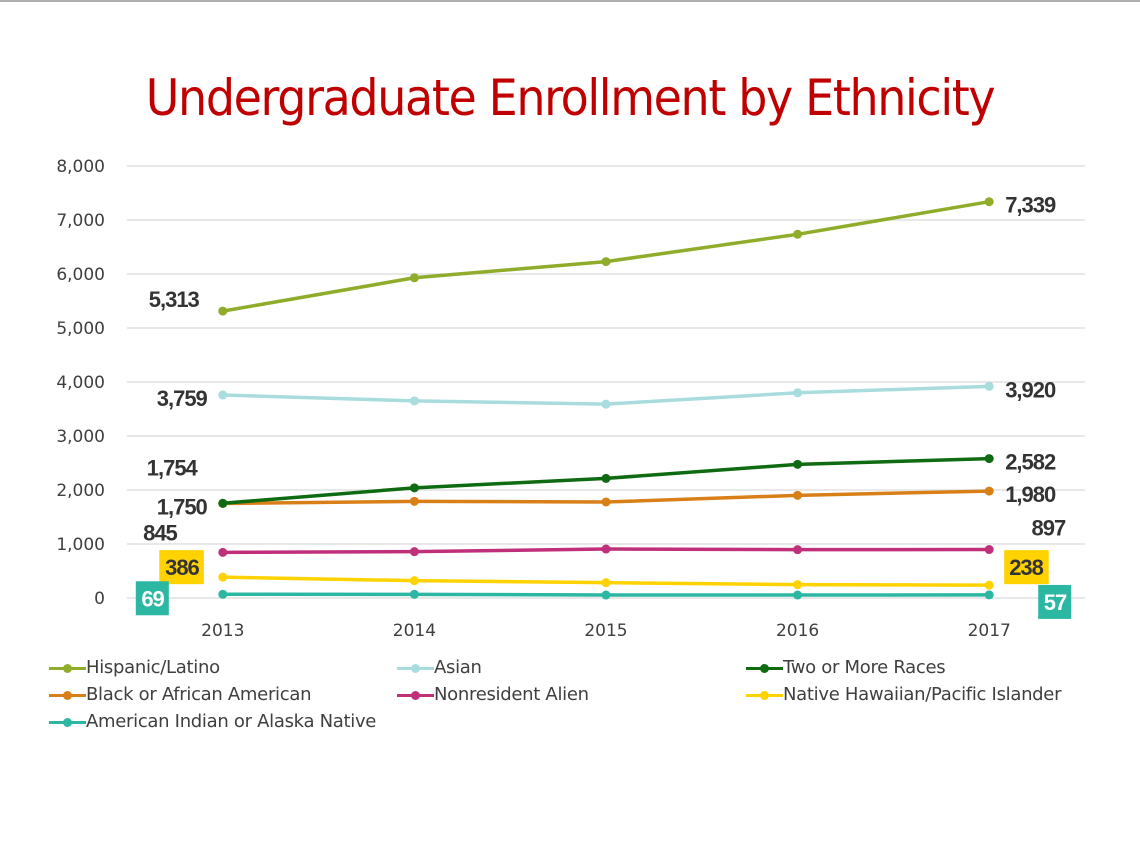  What do you see at coordinates (570, 98) in the screenshot?
I see `chart-title: Undergraduate Enrollment by Ethnicity` at bounding box center [570, 98].